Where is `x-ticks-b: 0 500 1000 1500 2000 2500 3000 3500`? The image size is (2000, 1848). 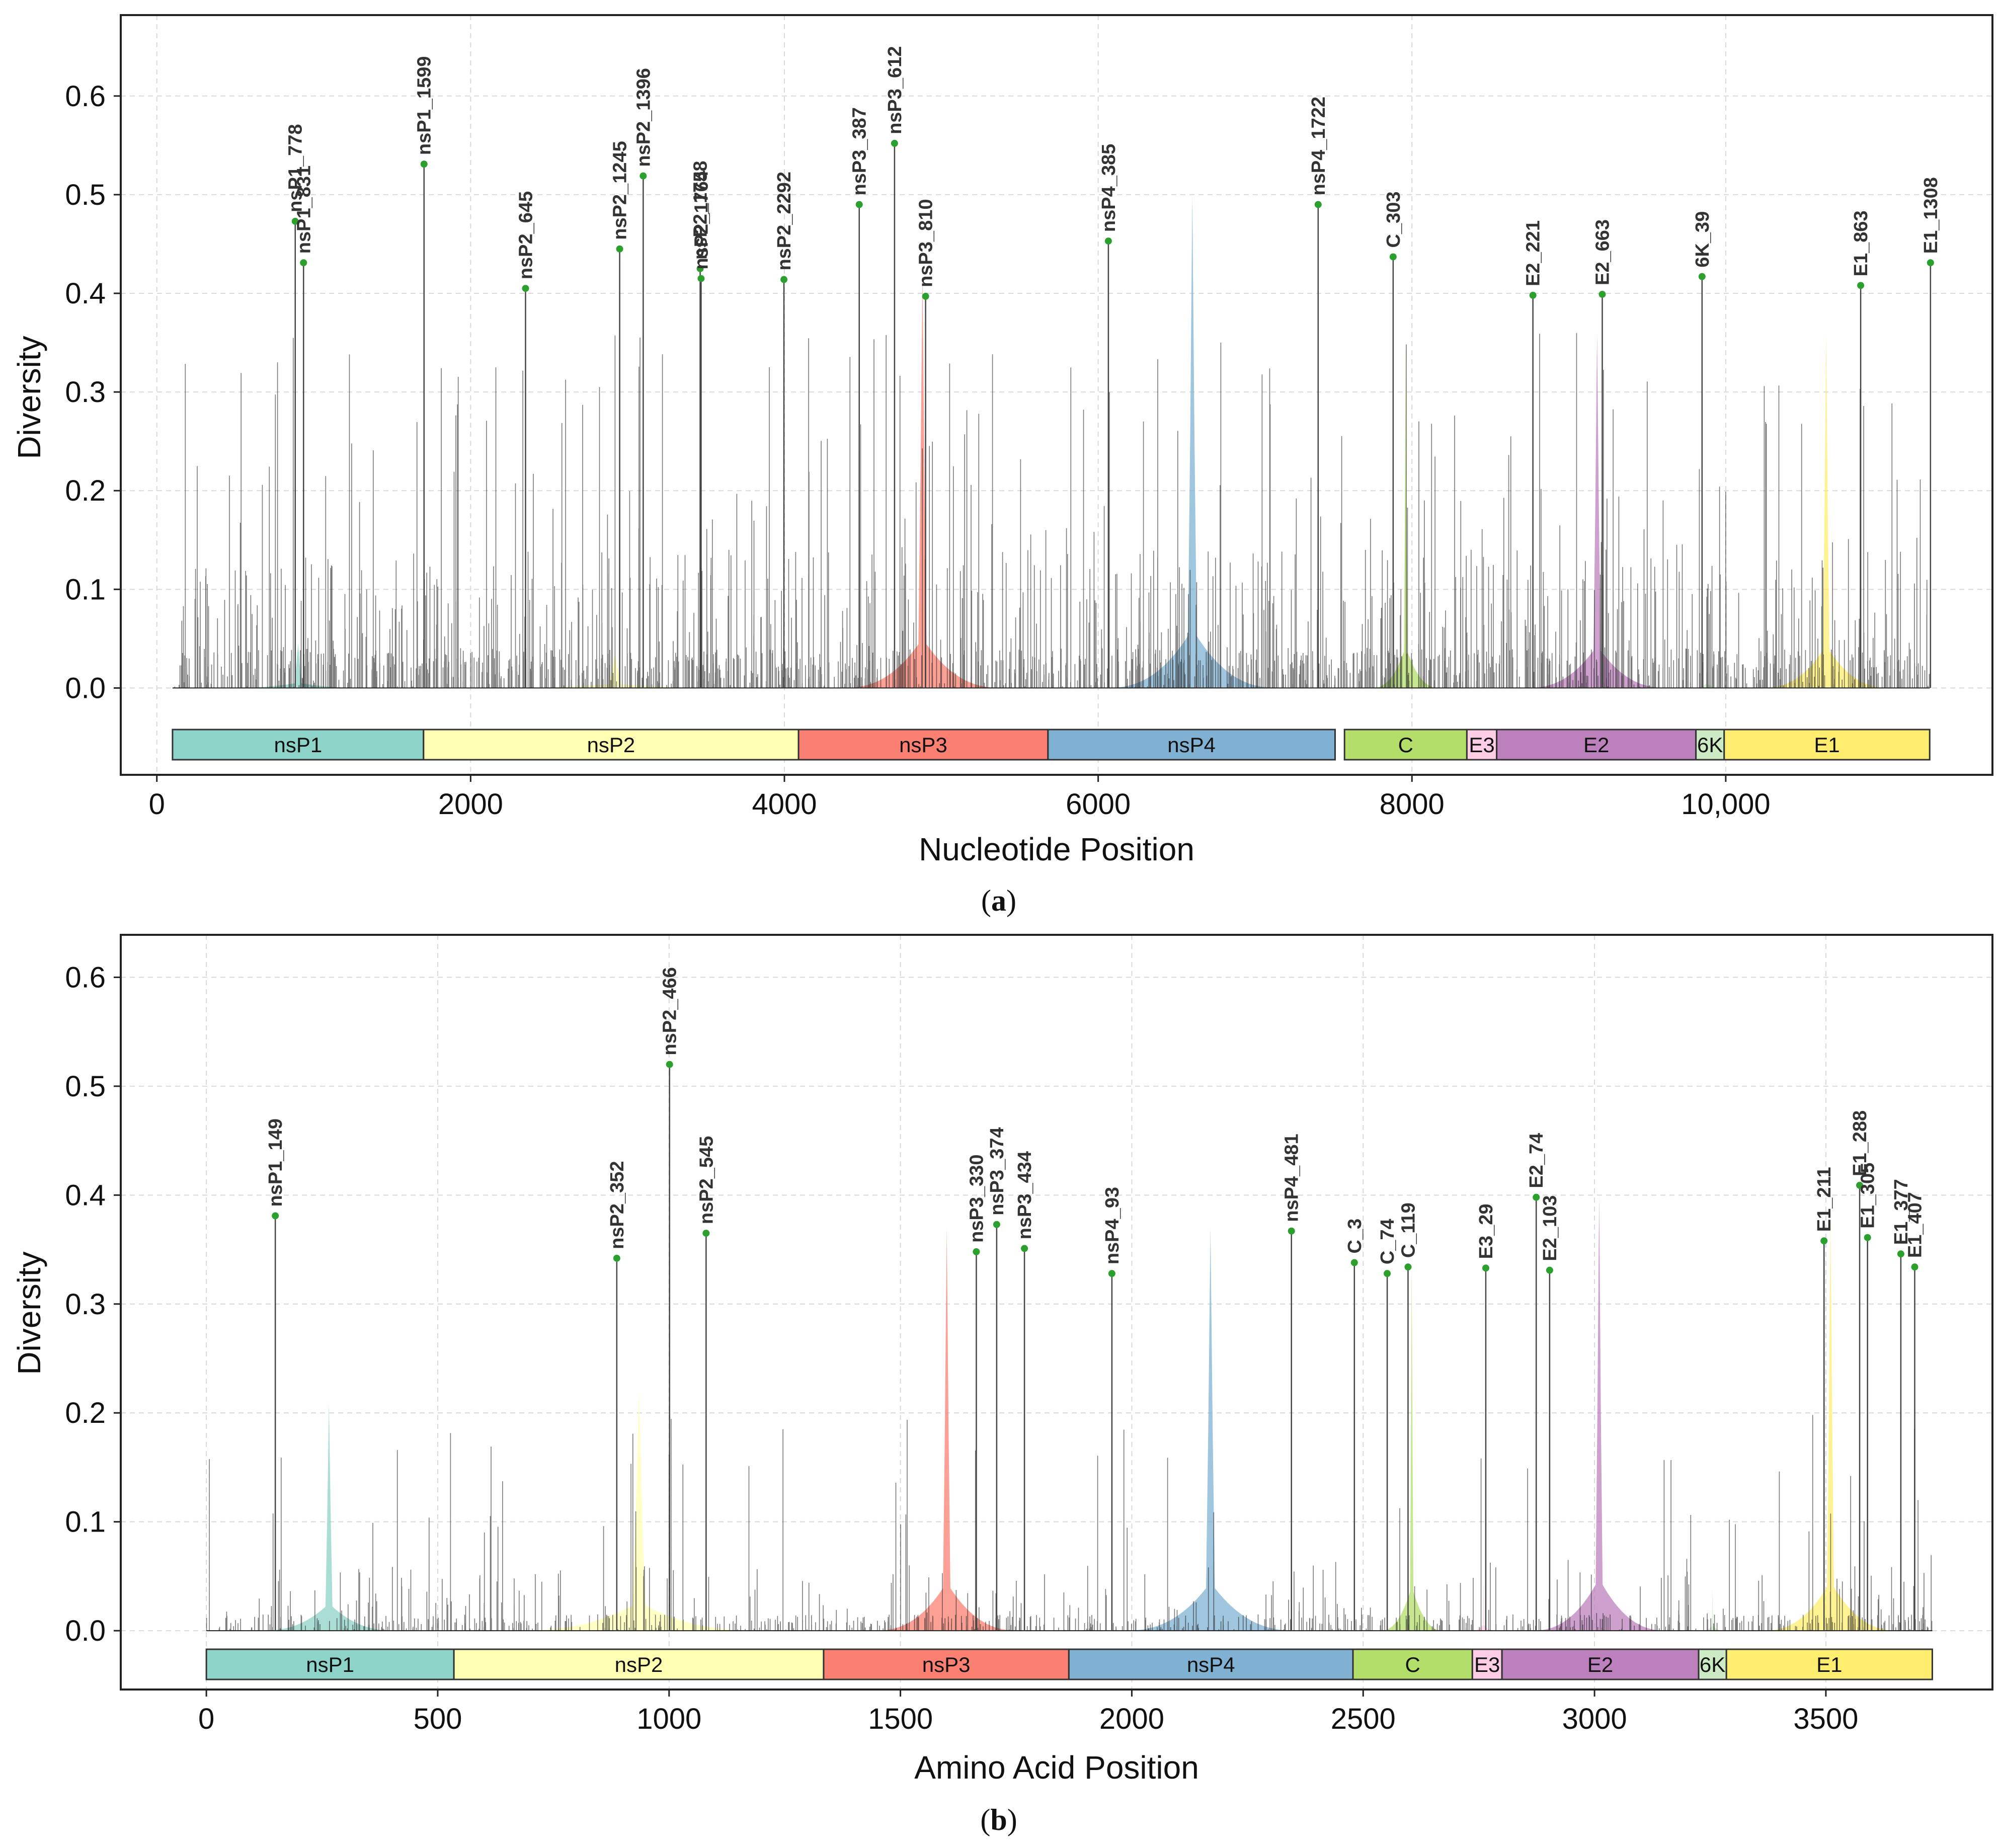
x-ticks-b: 0 500 1000 1500 2000 2500 3000 3500 is located at coordinates (1028, 1713).